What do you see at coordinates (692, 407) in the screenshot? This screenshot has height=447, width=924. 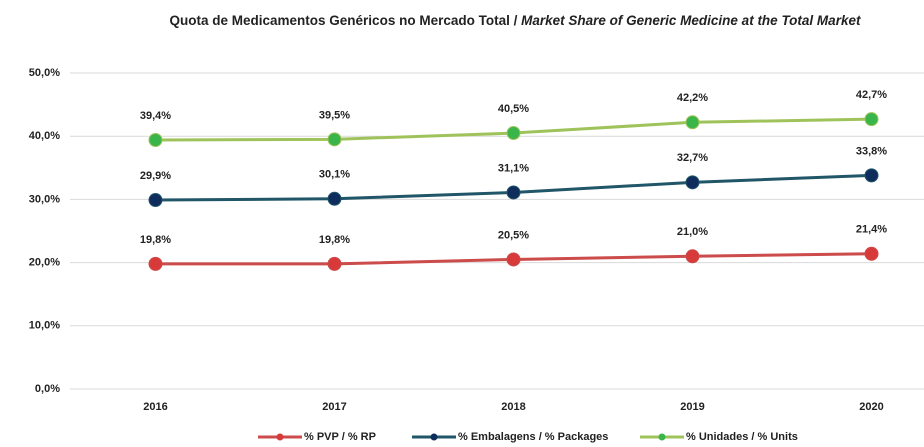 I see `x-tick-label: 2019` at bounding box center [692, 407].